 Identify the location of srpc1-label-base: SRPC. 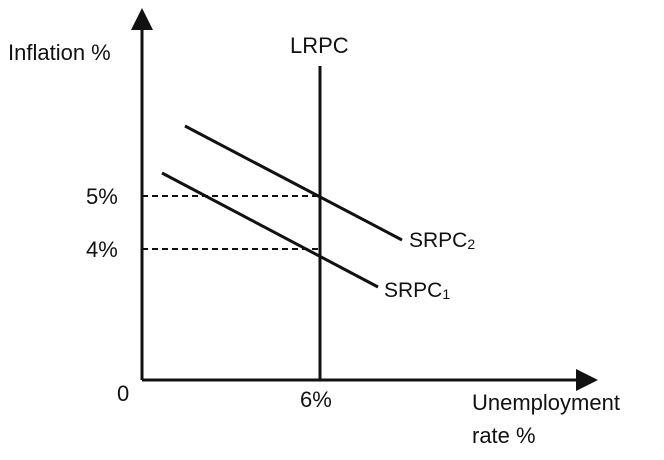
(413, 290).